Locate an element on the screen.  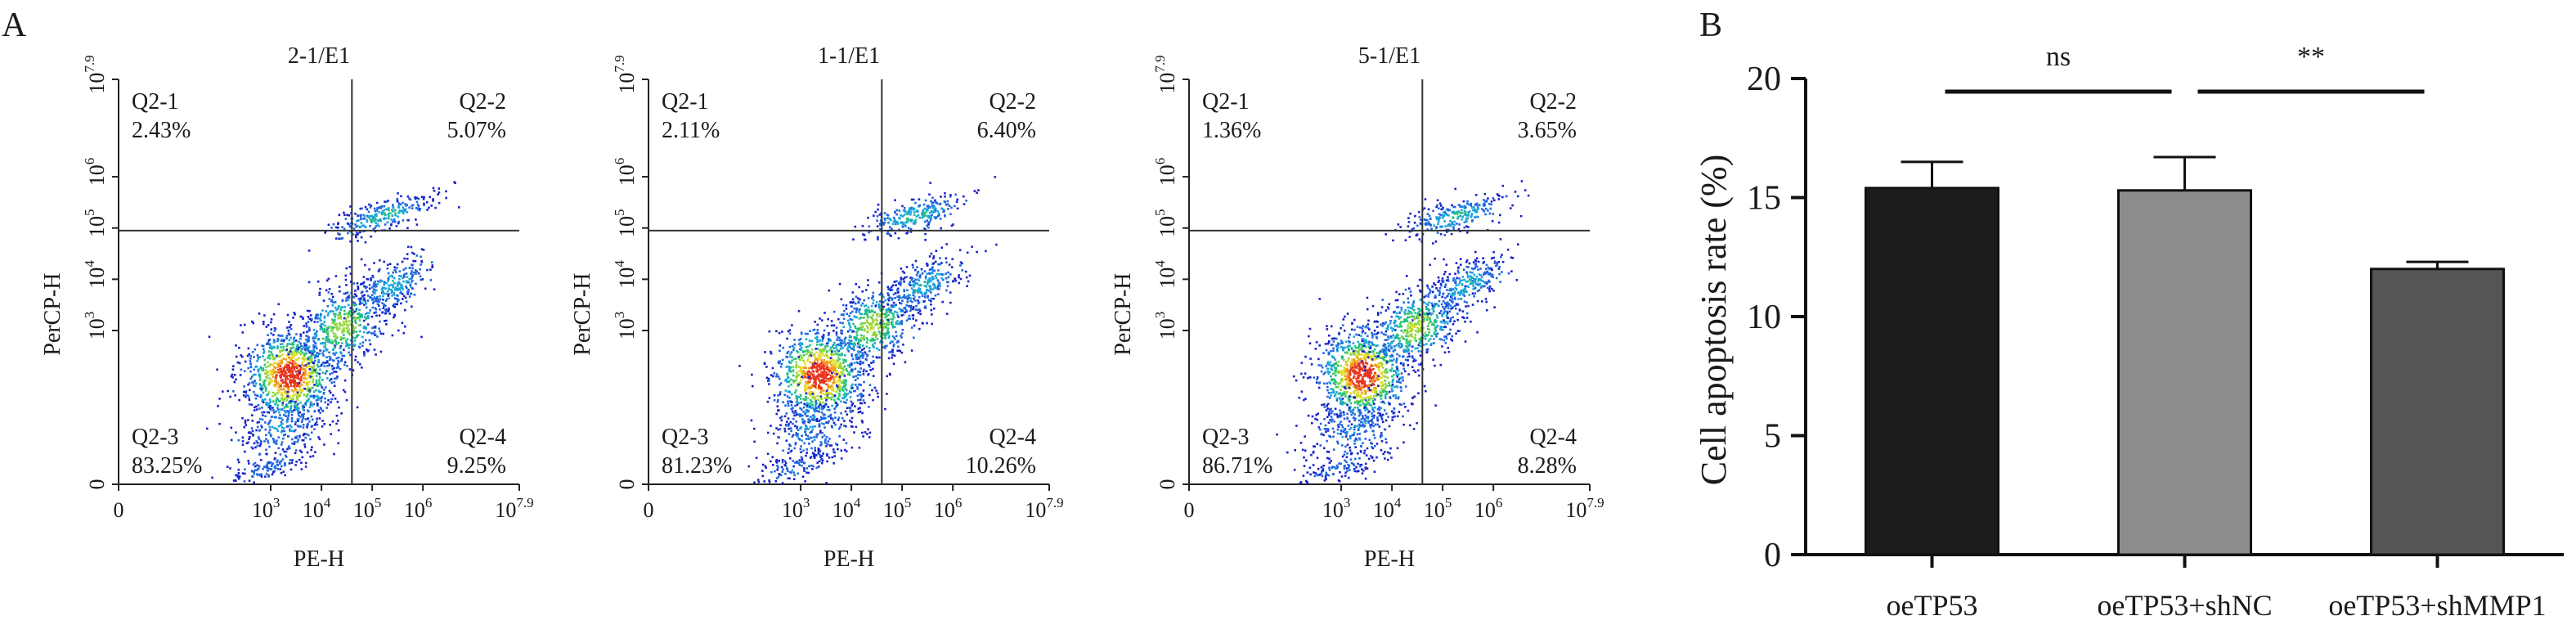
quadrant-name: Q2-2 is located at coordinates (1012, 102).